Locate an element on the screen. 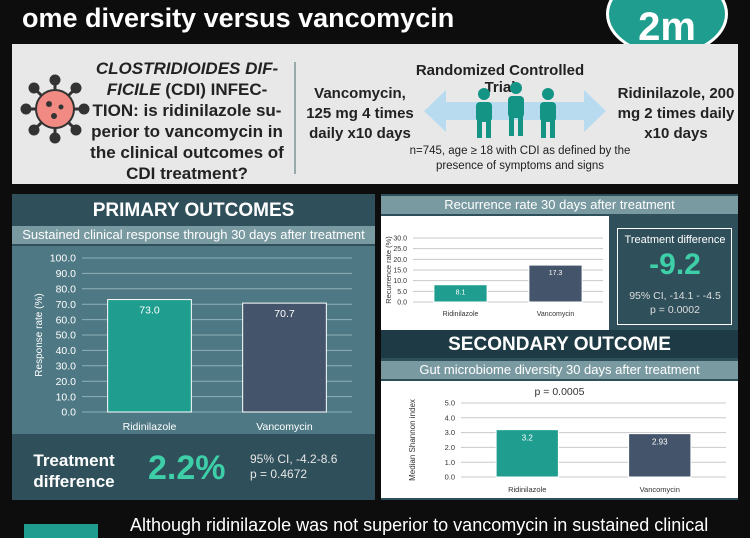 The image size is (750, 538). bar-value-label: 17.3 is located at coordinates (556, 273).